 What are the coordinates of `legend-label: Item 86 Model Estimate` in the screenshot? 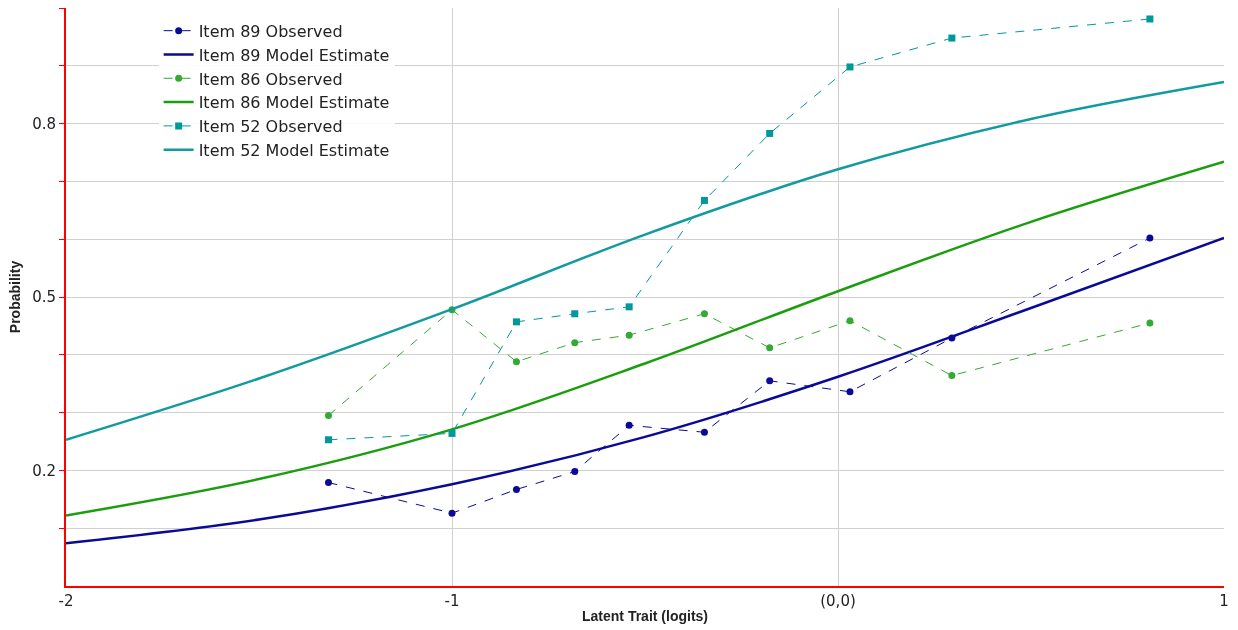 It's located at (294, 103).